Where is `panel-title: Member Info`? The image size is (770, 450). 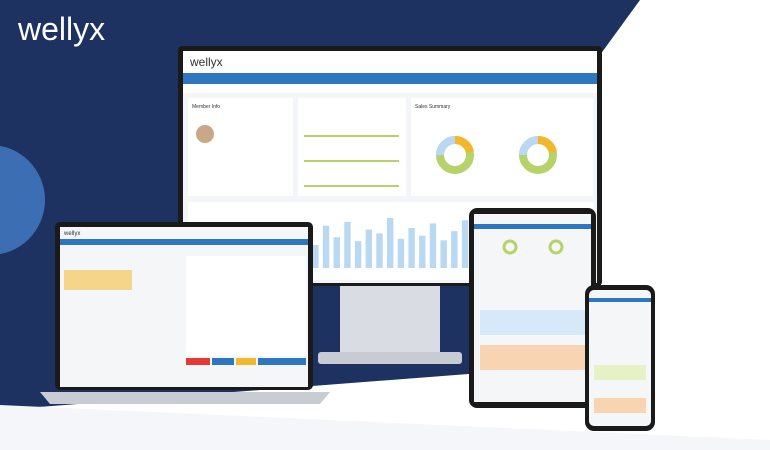 panel-title: Member Info is located at coordinates (206, 107).